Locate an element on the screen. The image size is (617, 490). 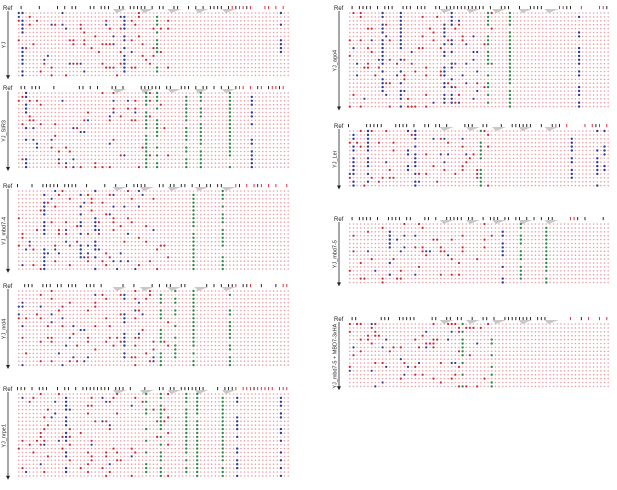
alignment-wedge is located at coordinates (201, 11).